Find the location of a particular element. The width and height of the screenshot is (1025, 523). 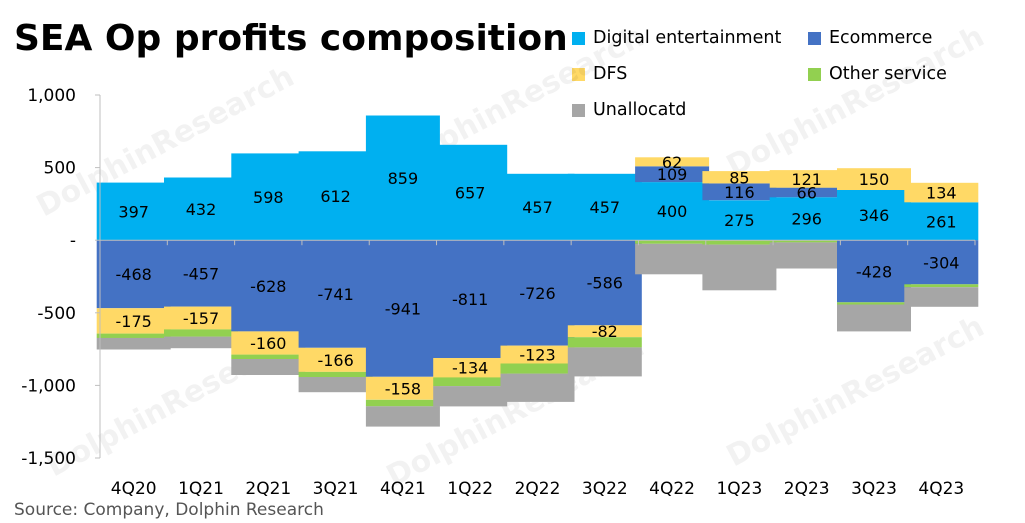

data-label-0-1: 432 is located at coordinates (201, 209).